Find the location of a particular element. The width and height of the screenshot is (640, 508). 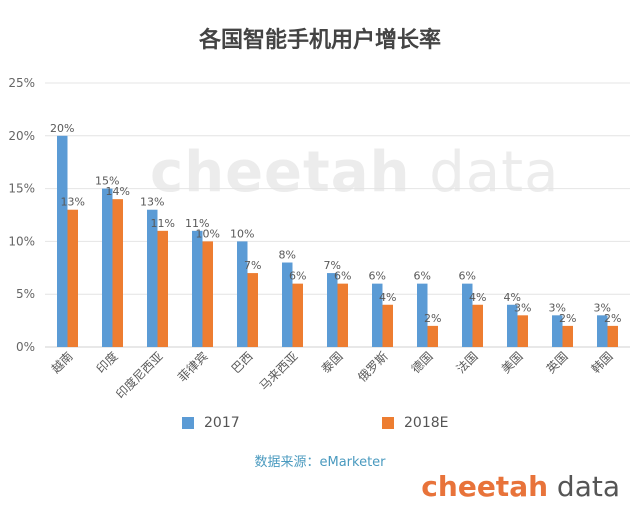

data-label: 14% is located at coordinates (118, 191).